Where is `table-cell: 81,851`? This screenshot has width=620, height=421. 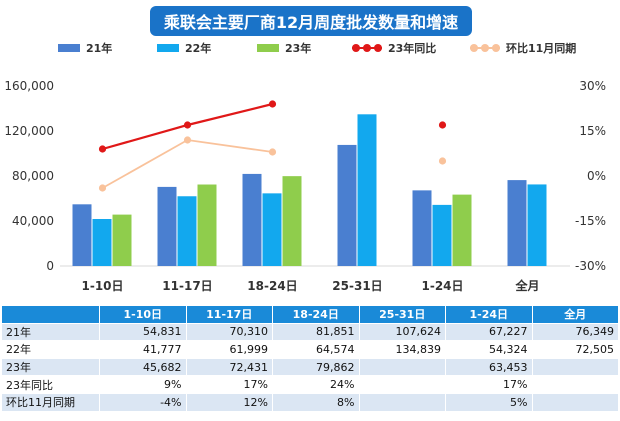 table-cell: 81,851 is located at coordinates (316, 332).